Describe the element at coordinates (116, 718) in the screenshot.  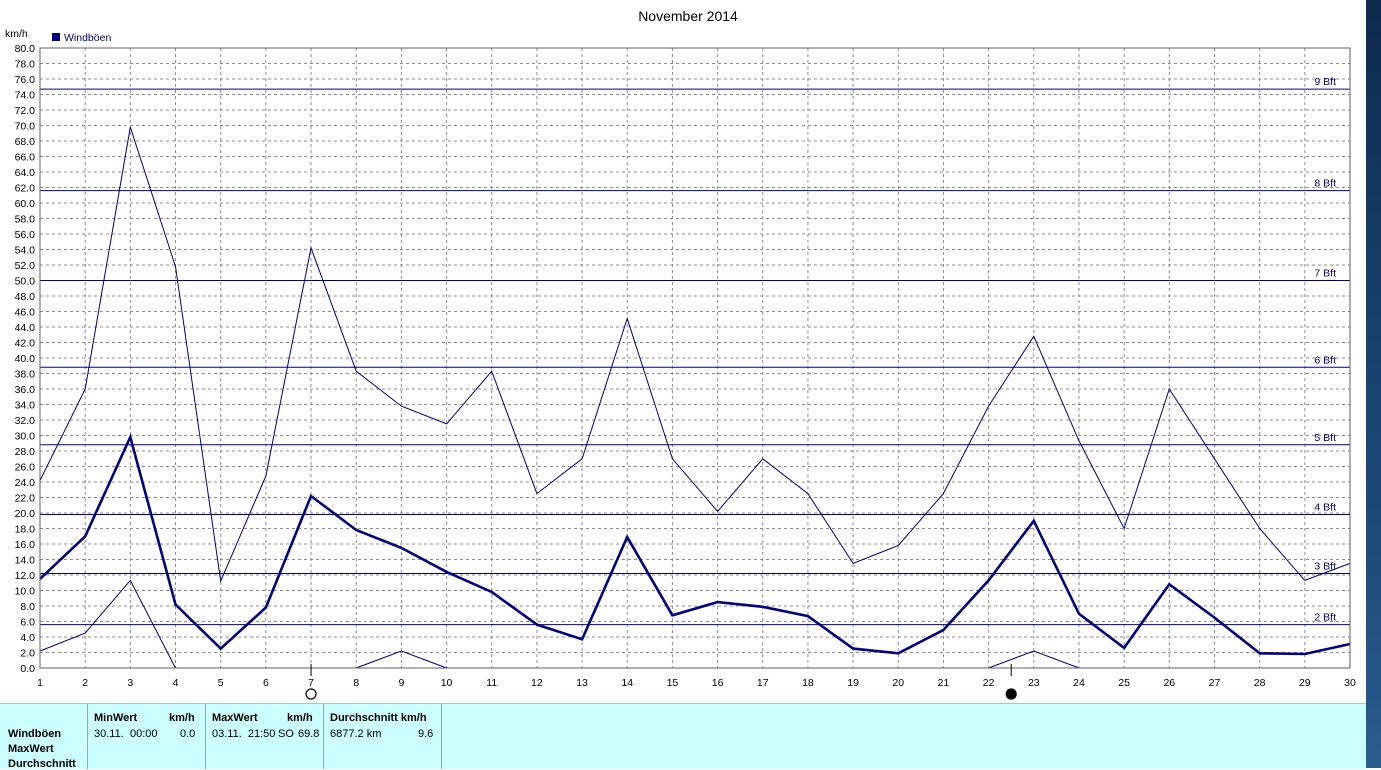
I see `min-header: MinWert` at that location.